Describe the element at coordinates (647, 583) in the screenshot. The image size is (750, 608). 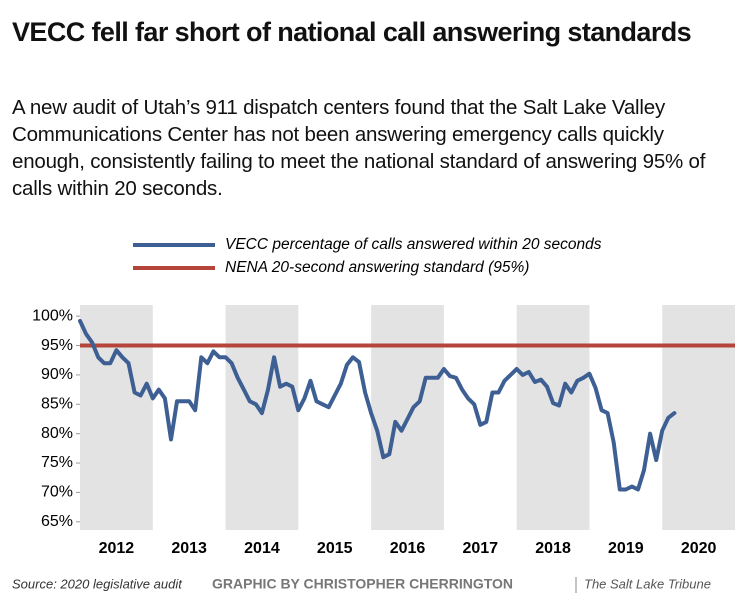
I see `publisher: The Salt Lake Tribune` at that location.